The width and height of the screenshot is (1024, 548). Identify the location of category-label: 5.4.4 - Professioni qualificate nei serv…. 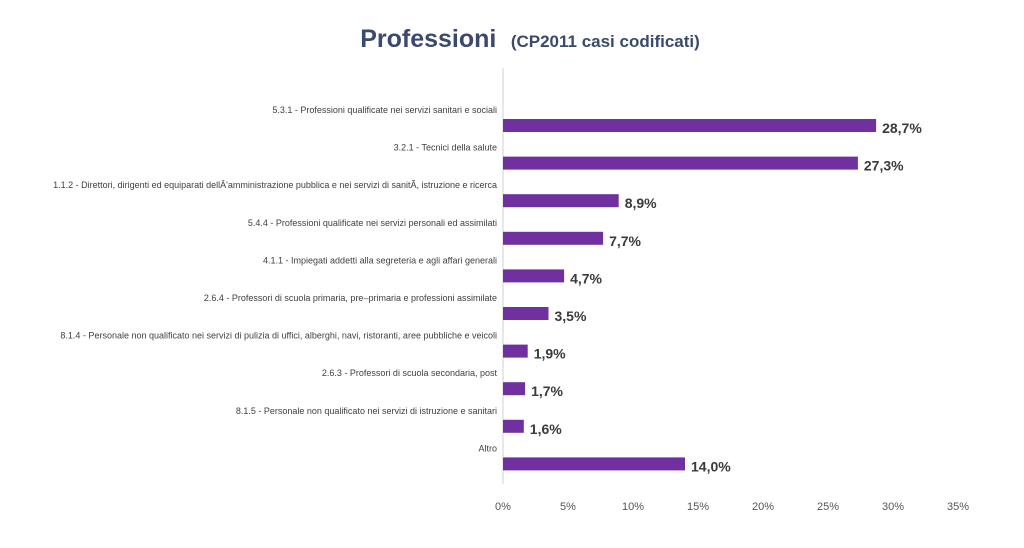
(372, 223).